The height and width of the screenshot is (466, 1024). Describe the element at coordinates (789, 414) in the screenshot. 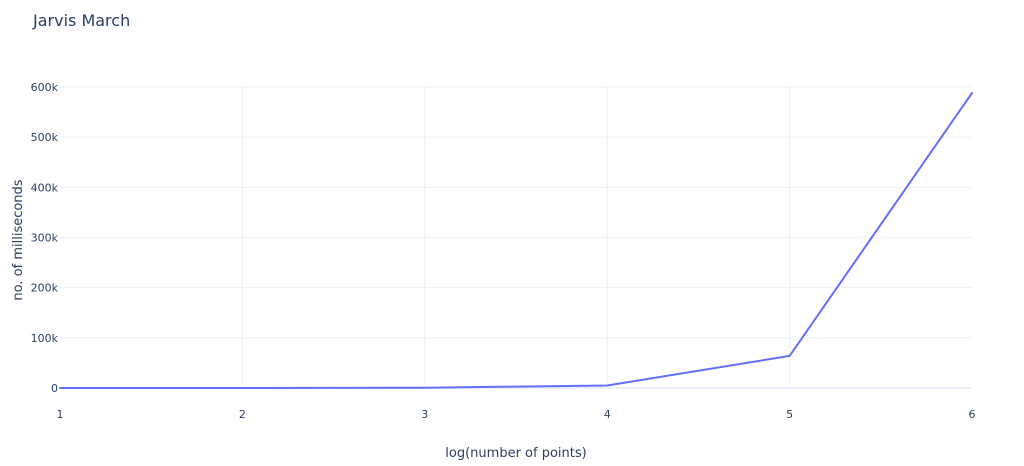

I see `x-tick-label: 5` at that location.